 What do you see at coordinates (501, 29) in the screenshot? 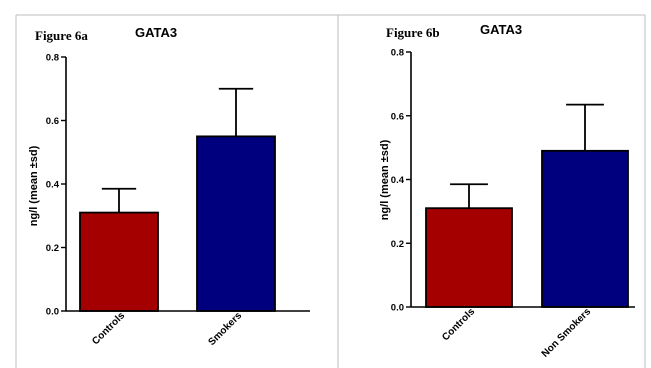
I see `chart-6b-title: GATA3` at bounding box center [501, 29].